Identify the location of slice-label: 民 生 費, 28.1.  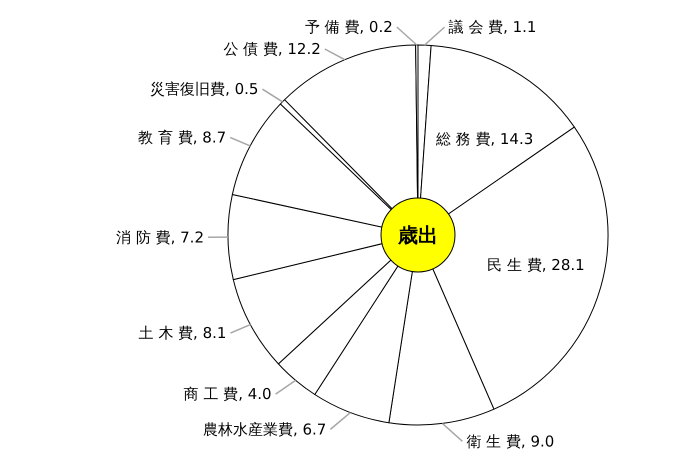
(536, 265).